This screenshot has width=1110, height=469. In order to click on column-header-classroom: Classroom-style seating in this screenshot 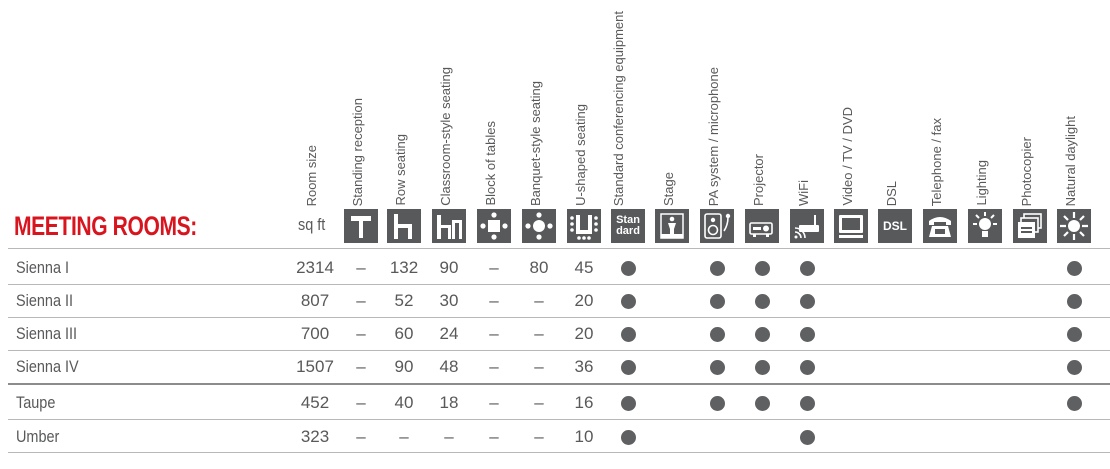, I will do `click(449, 103)`.